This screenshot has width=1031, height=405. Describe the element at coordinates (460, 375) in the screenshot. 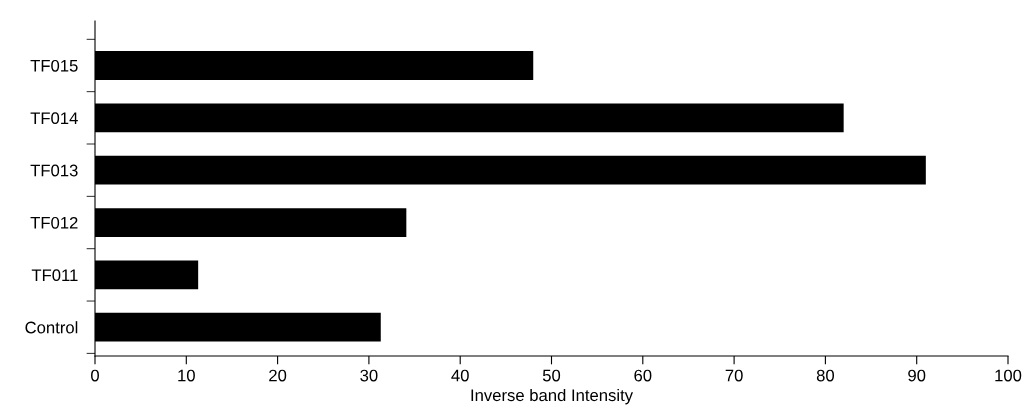

I see `x-tick-label: 40` at that location.